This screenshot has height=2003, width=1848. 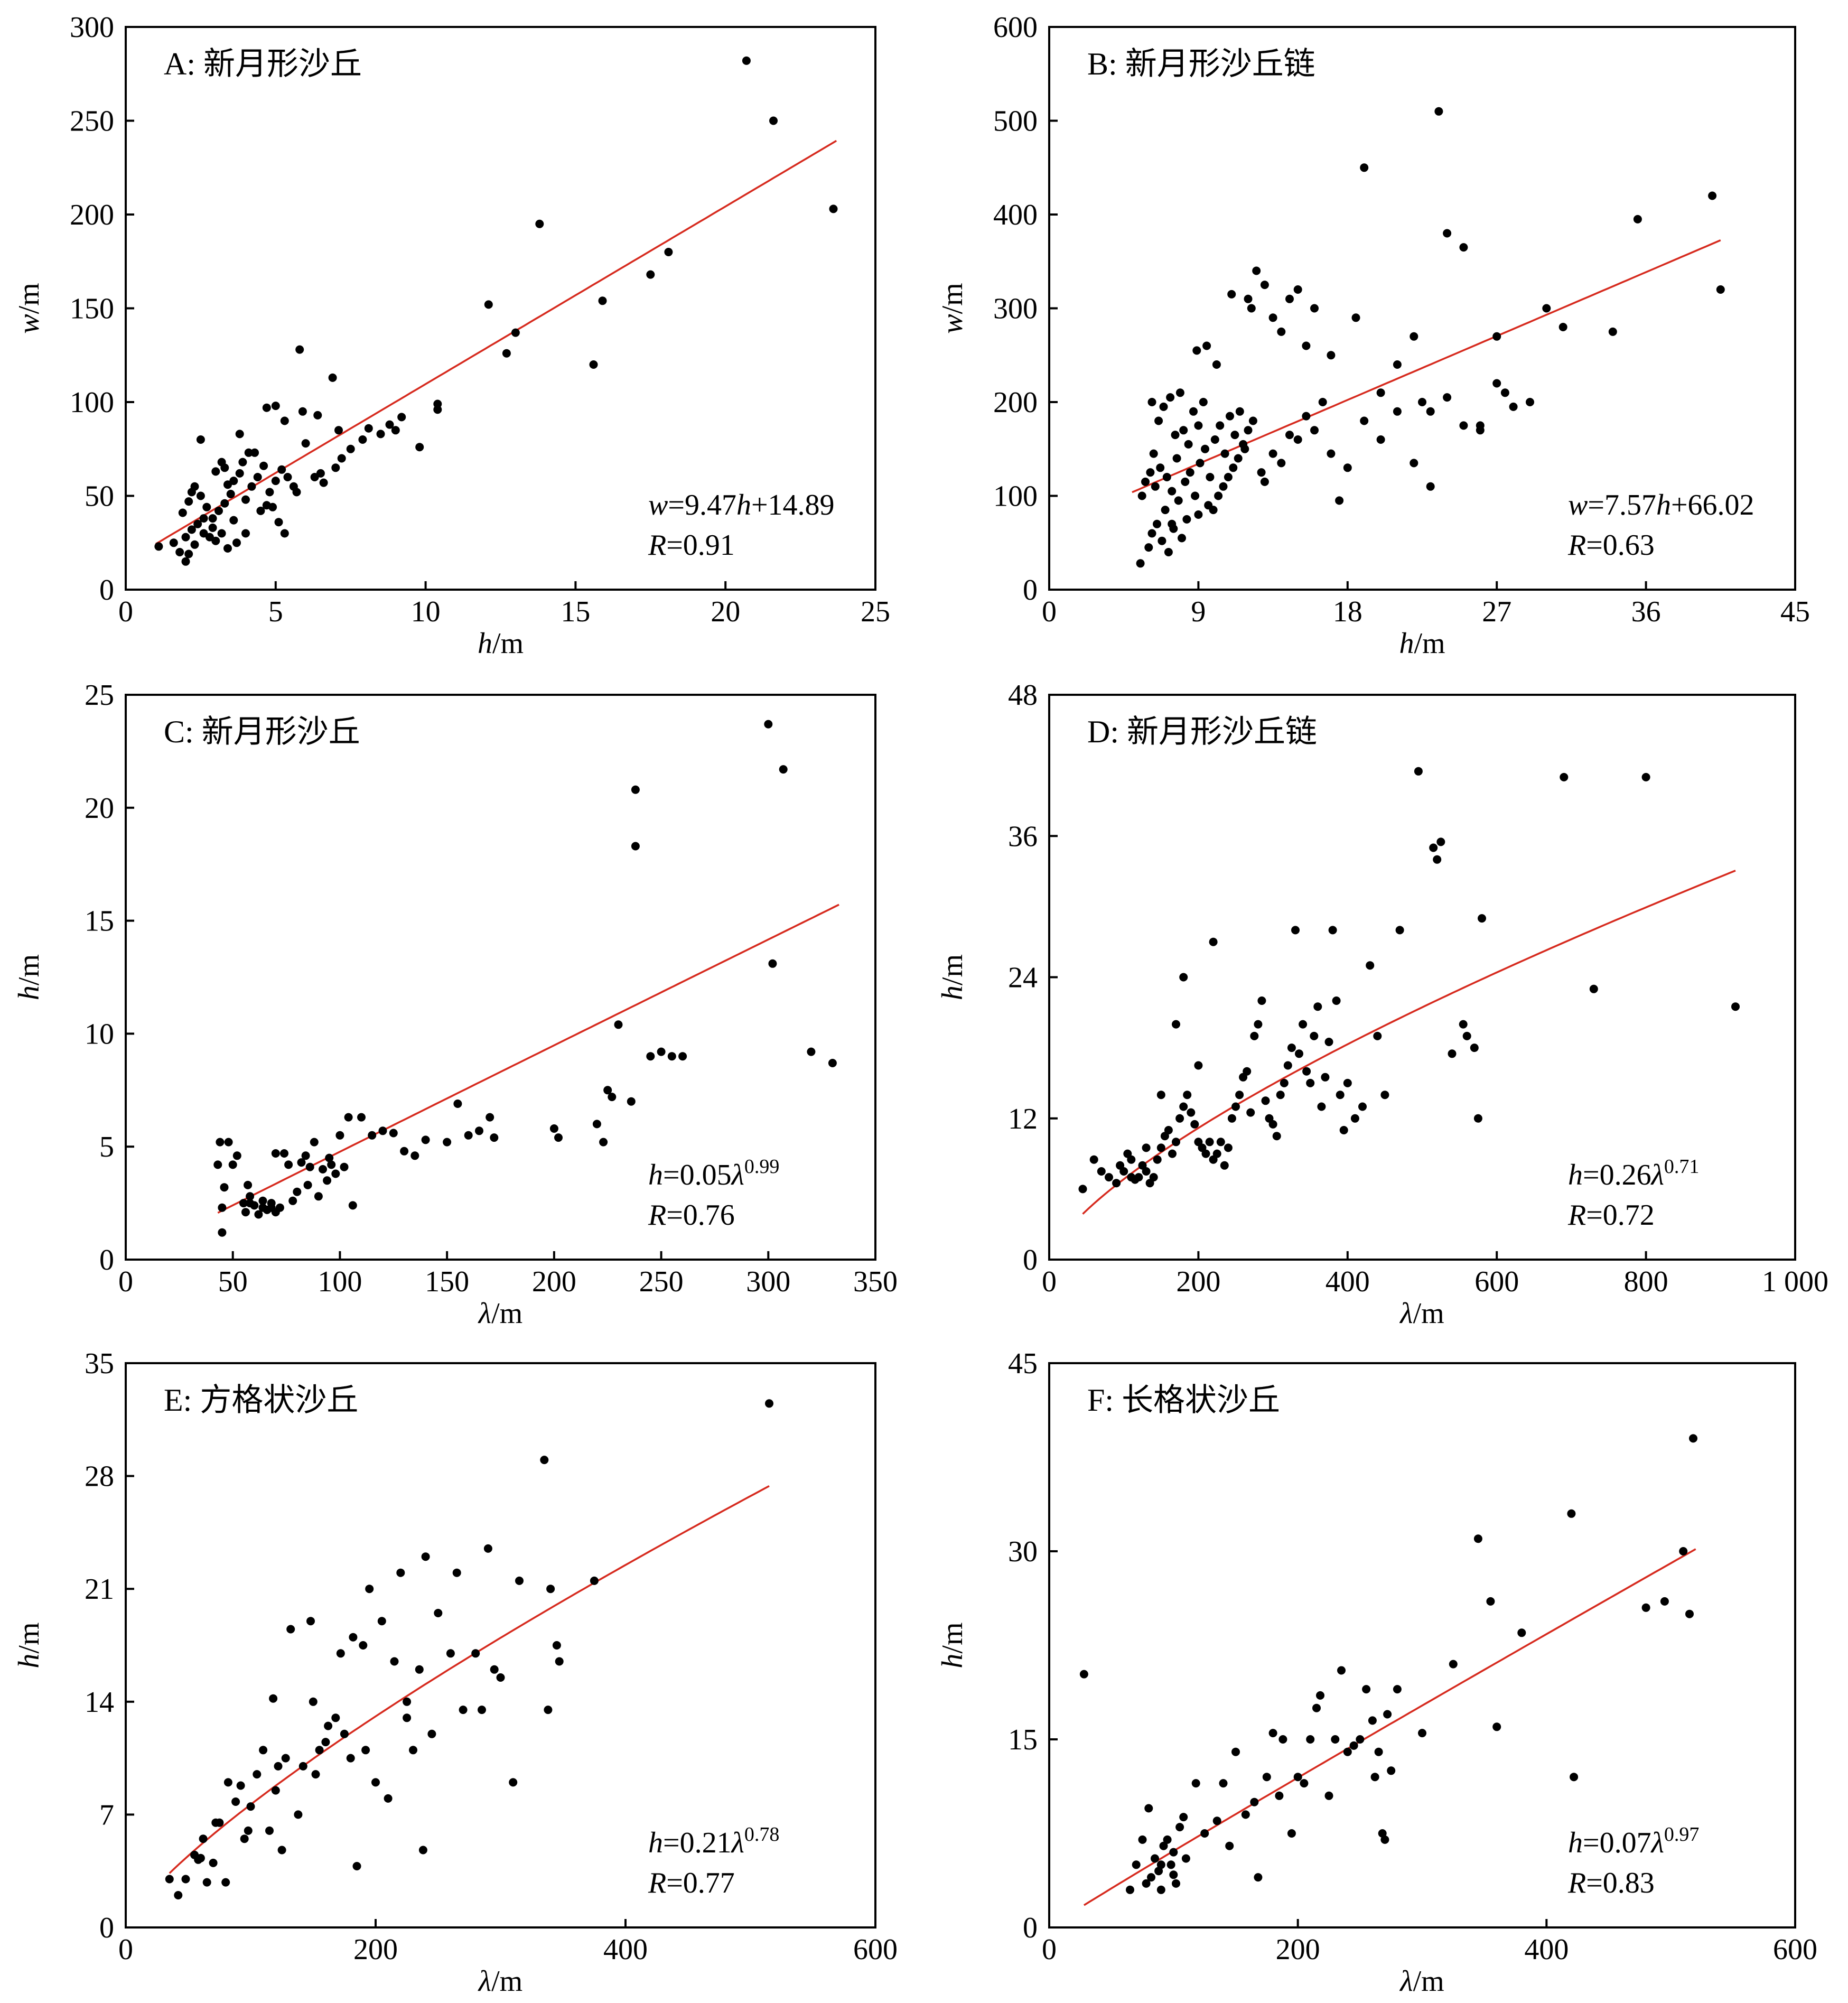 What do you see at coordinates (697, 1175) in the screenshot?
I see `equation-part: =0.05` at bounding box center [697, 1175].